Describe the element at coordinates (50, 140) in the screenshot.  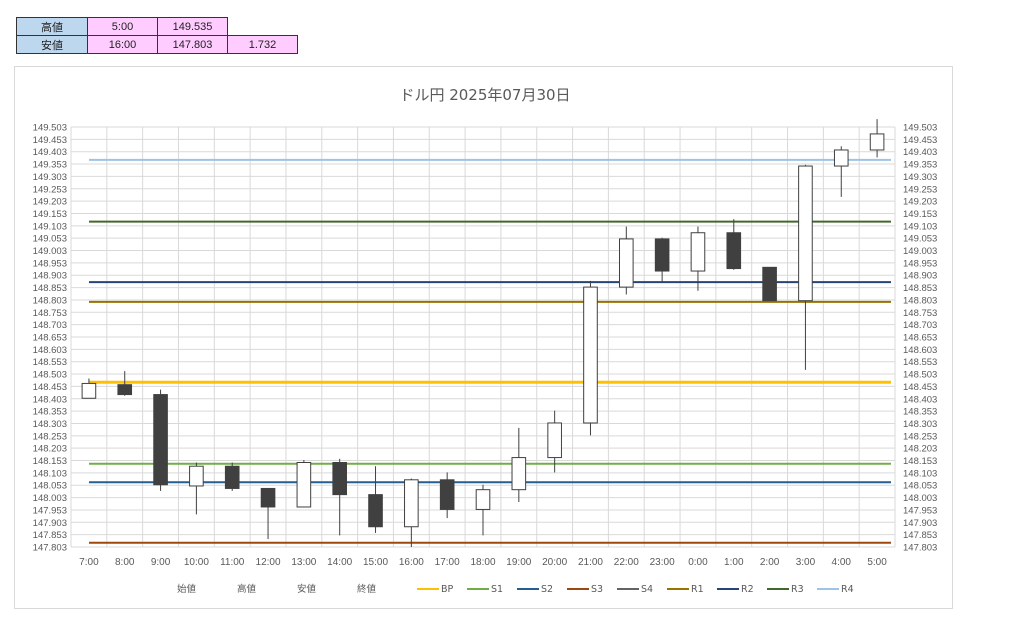
I see `y-tick-label-left: 149.453` at that location.